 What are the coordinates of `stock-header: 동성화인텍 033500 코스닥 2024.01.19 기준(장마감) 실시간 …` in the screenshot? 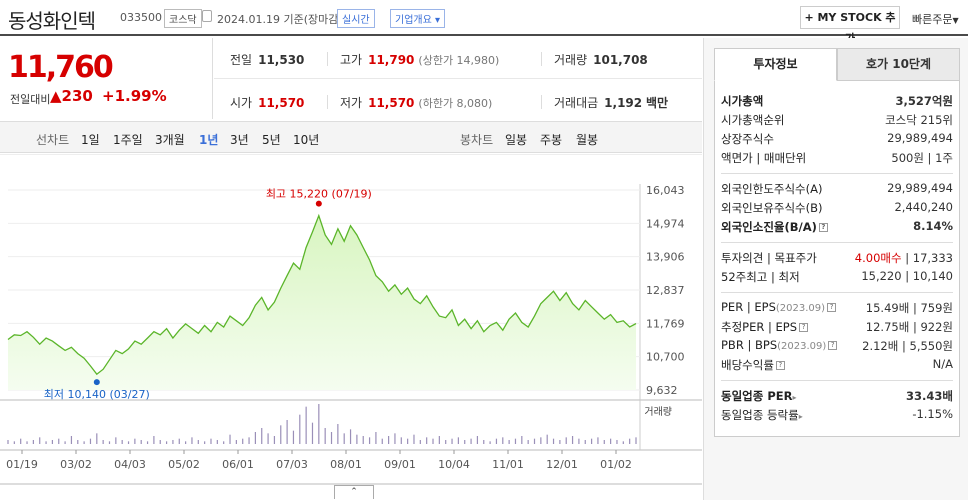 It's located at (484, 22).